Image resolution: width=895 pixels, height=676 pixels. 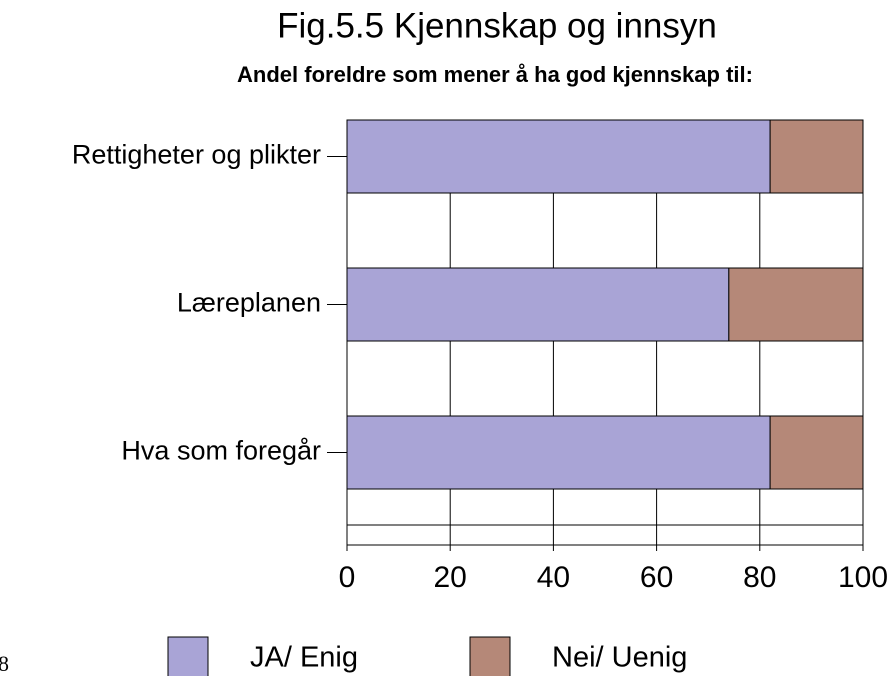 I want to click on x-tick-label: 60, so click(x=656, y=577).